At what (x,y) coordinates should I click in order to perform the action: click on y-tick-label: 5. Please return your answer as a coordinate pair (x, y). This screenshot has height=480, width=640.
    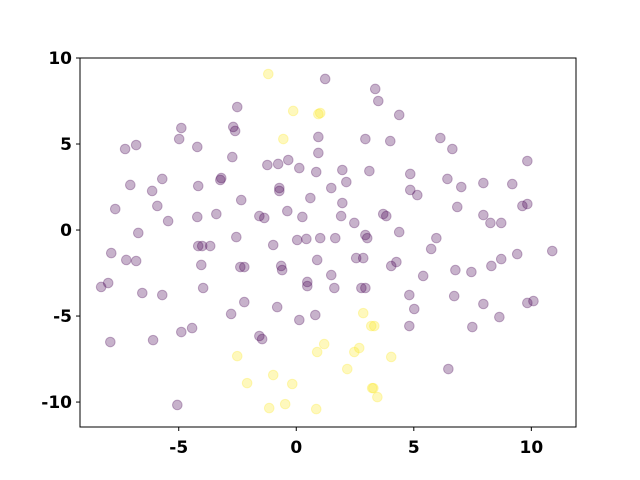
    Looking at the image, I should click on (66, 145).